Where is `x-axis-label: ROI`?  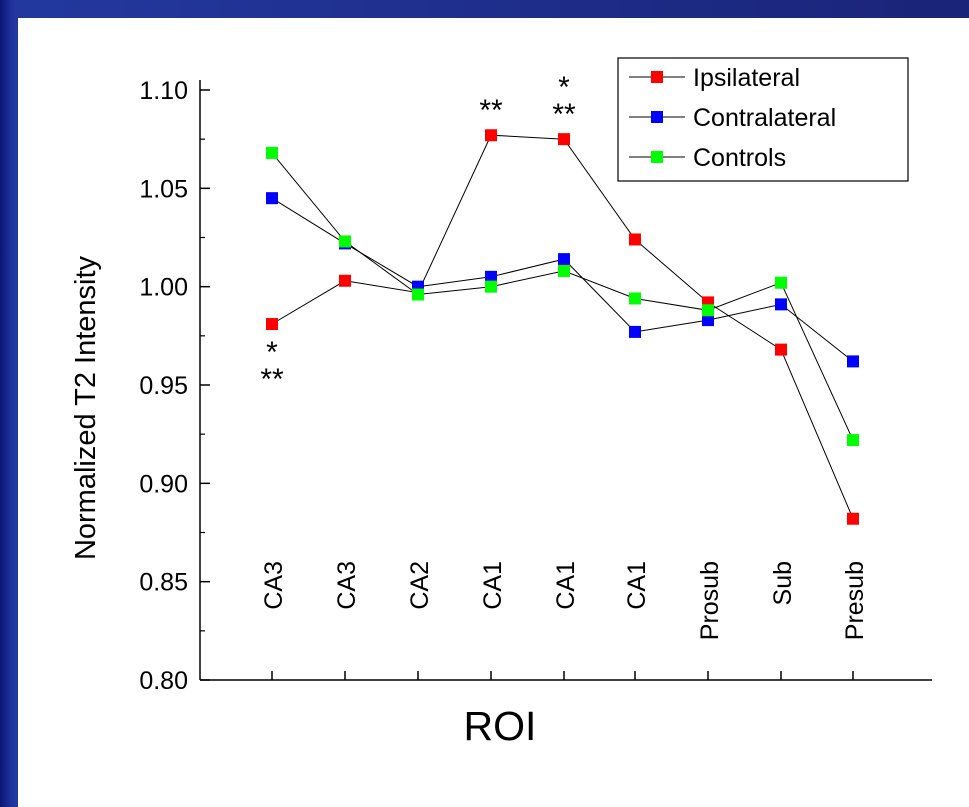
x-axis-label: ROI is located at coordinates (500, 726).